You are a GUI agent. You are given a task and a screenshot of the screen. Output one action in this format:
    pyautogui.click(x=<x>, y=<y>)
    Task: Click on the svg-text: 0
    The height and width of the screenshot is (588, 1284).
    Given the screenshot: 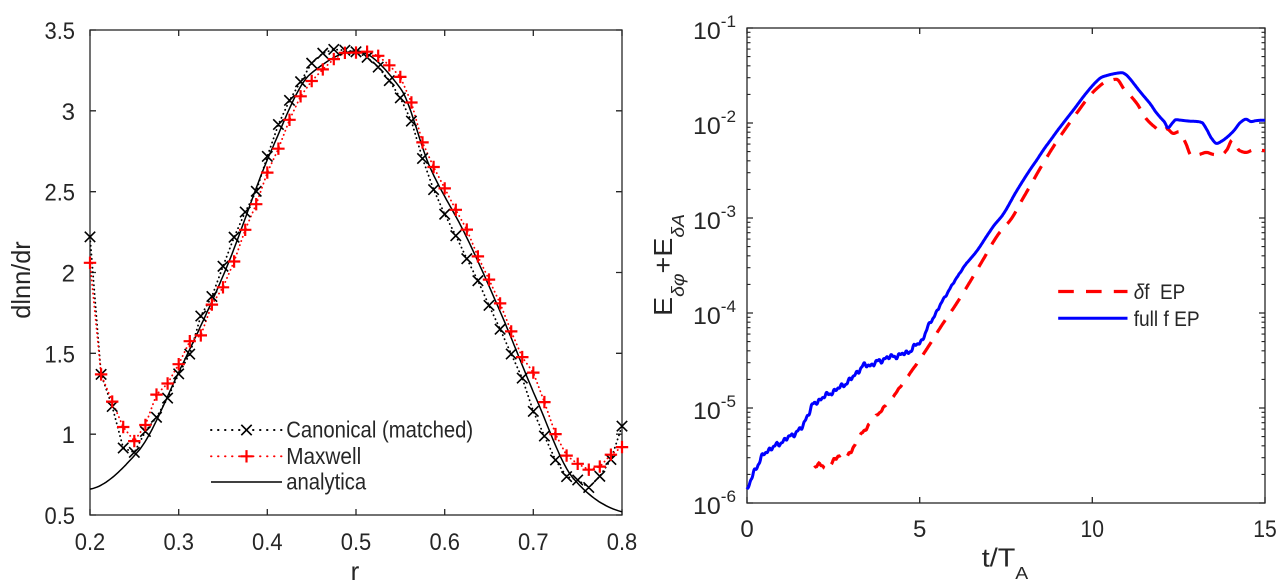 What is the action you would take?
    pyautogui.click(x=746, y=529)
    